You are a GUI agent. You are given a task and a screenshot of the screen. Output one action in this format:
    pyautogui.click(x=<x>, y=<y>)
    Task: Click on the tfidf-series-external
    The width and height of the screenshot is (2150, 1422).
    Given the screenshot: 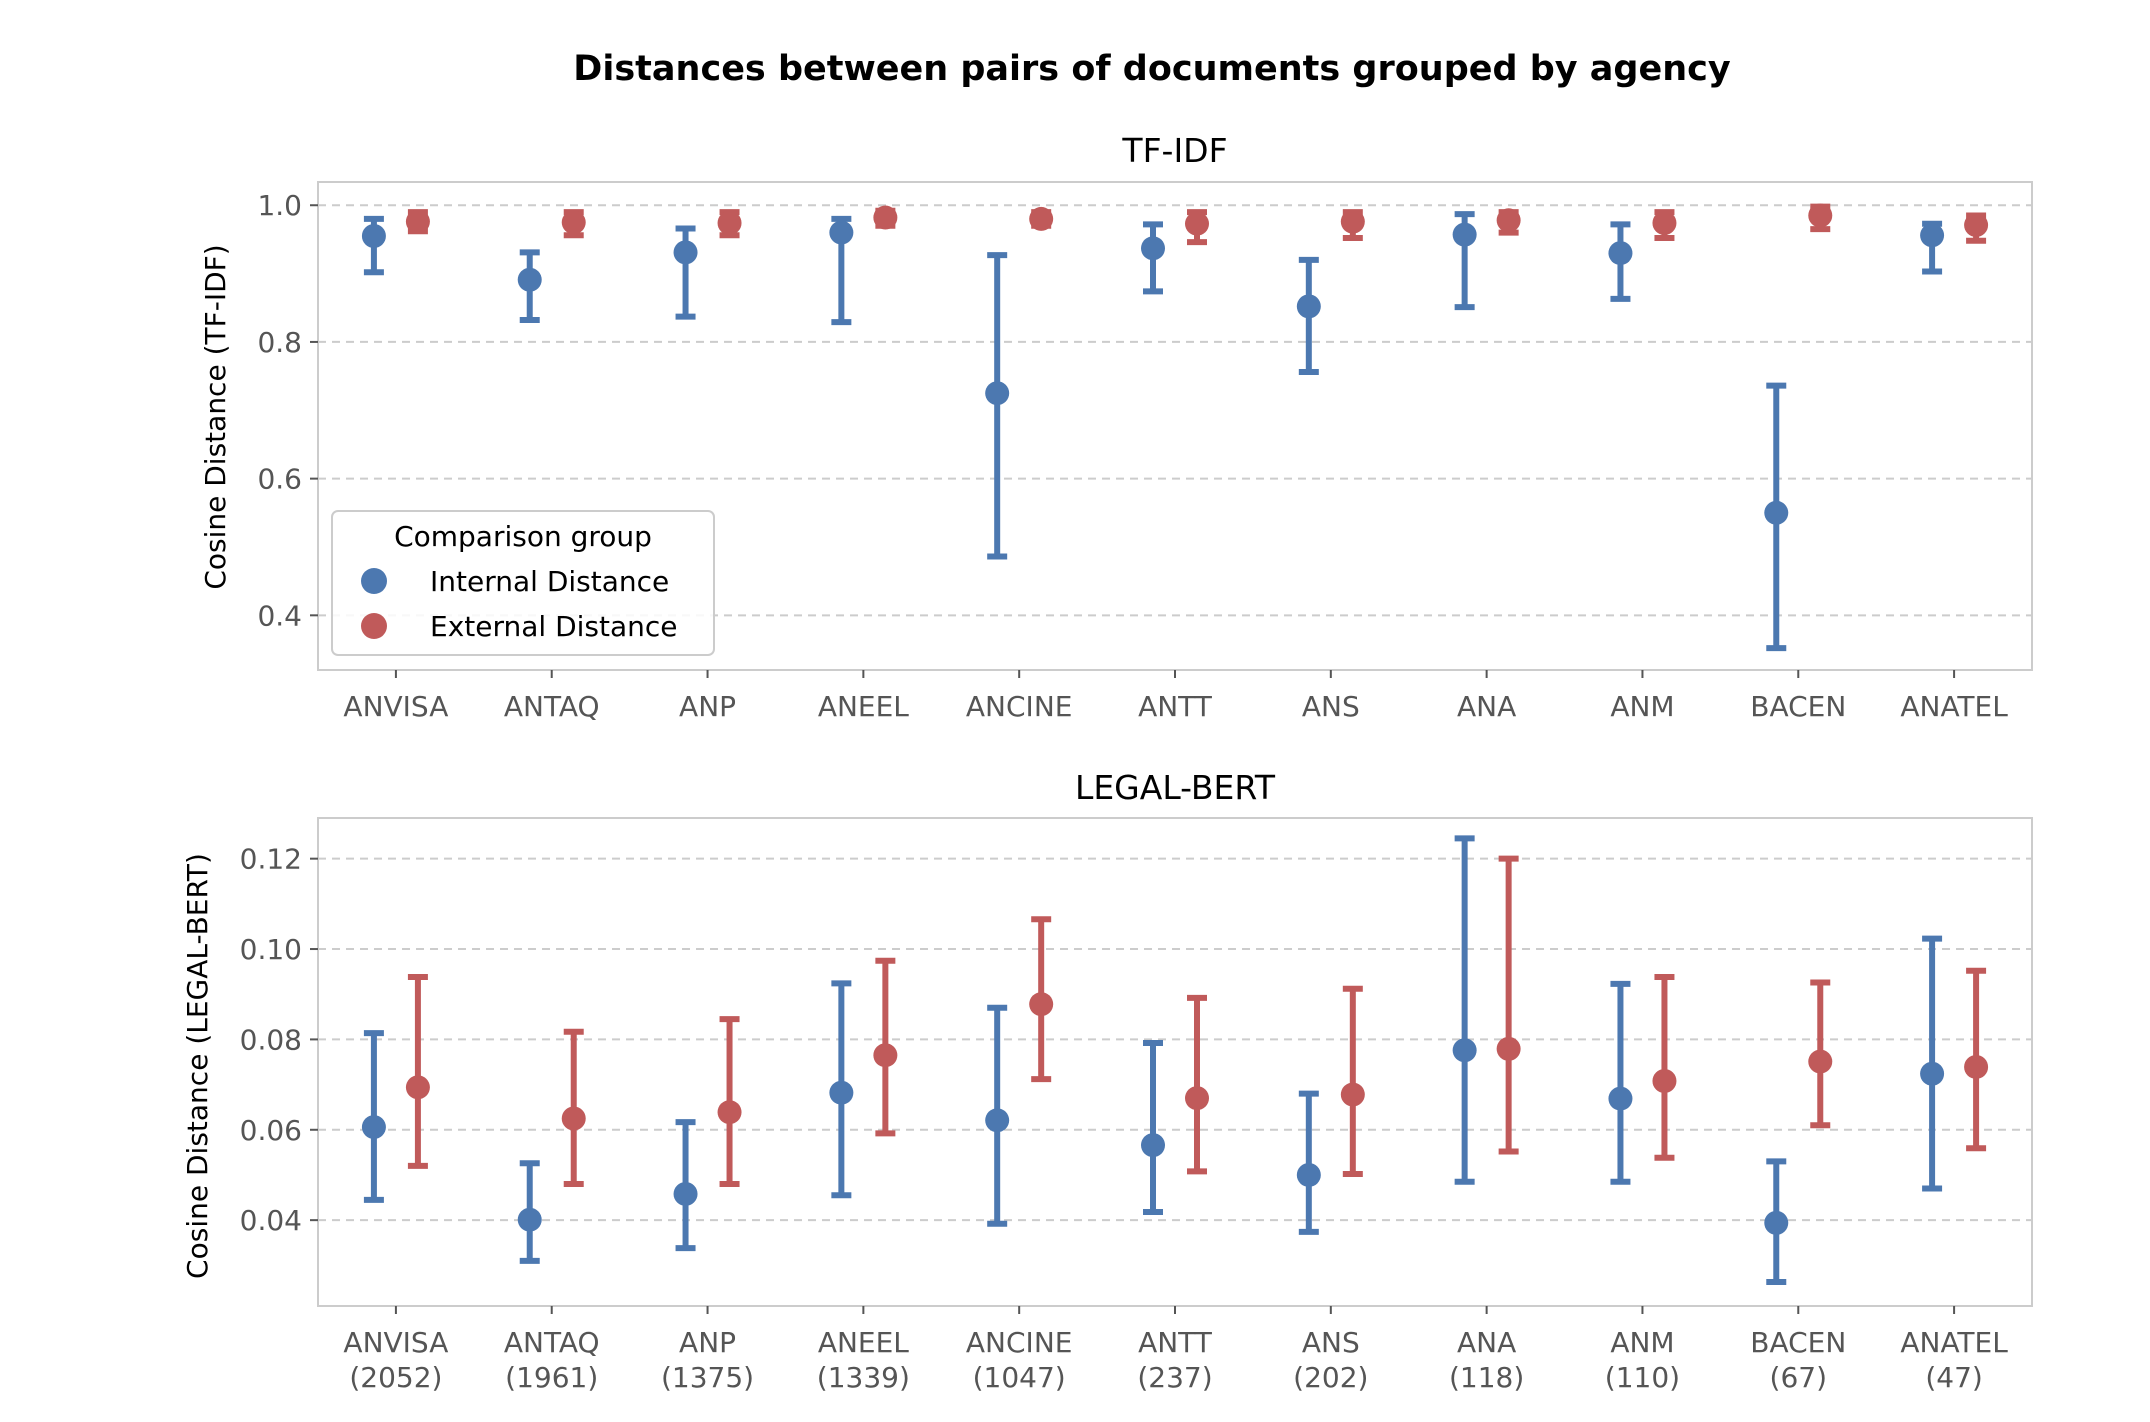 What is the action you would take?
    pyautogui.click(x=1197, y=224)
    